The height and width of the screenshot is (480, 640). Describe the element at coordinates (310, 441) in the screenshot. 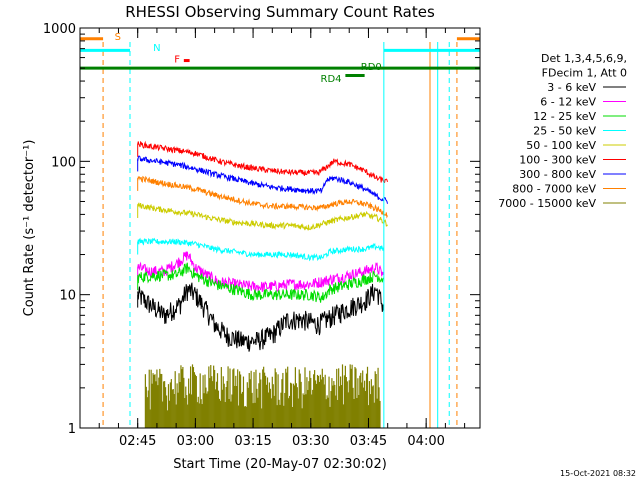

I see `x-tick-label: 03:30` at that location.